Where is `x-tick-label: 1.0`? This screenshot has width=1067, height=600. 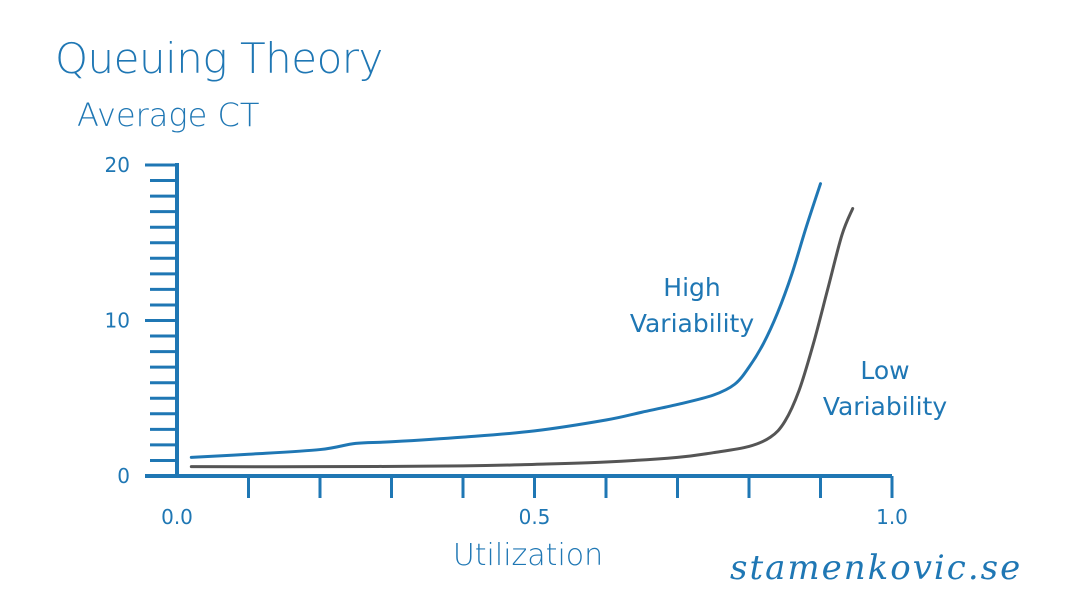 x-tick-label: 1.0 is located at coordinates (892, 517).